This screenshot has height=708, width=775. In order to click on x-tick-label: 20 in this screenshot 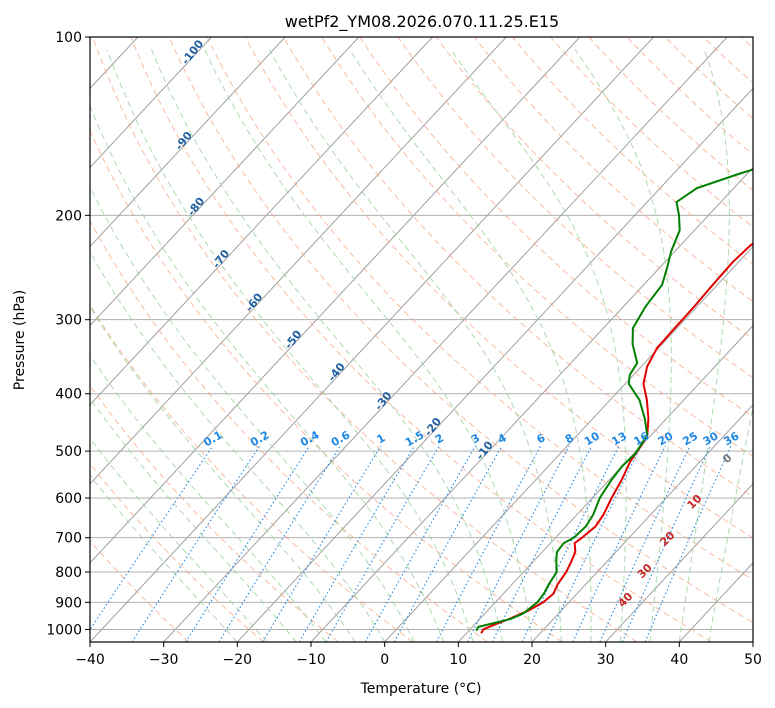, I will do `click(532, 660)`.